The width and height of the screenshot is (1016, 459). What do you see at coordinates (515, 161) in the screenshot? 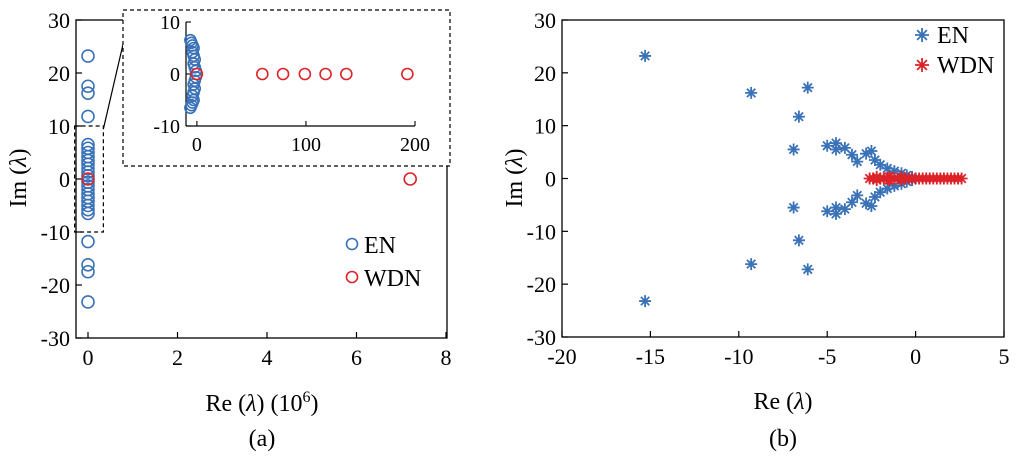
I see `panel-b-y-axis-label-symbol: λ` at bounding box center [515, 161].